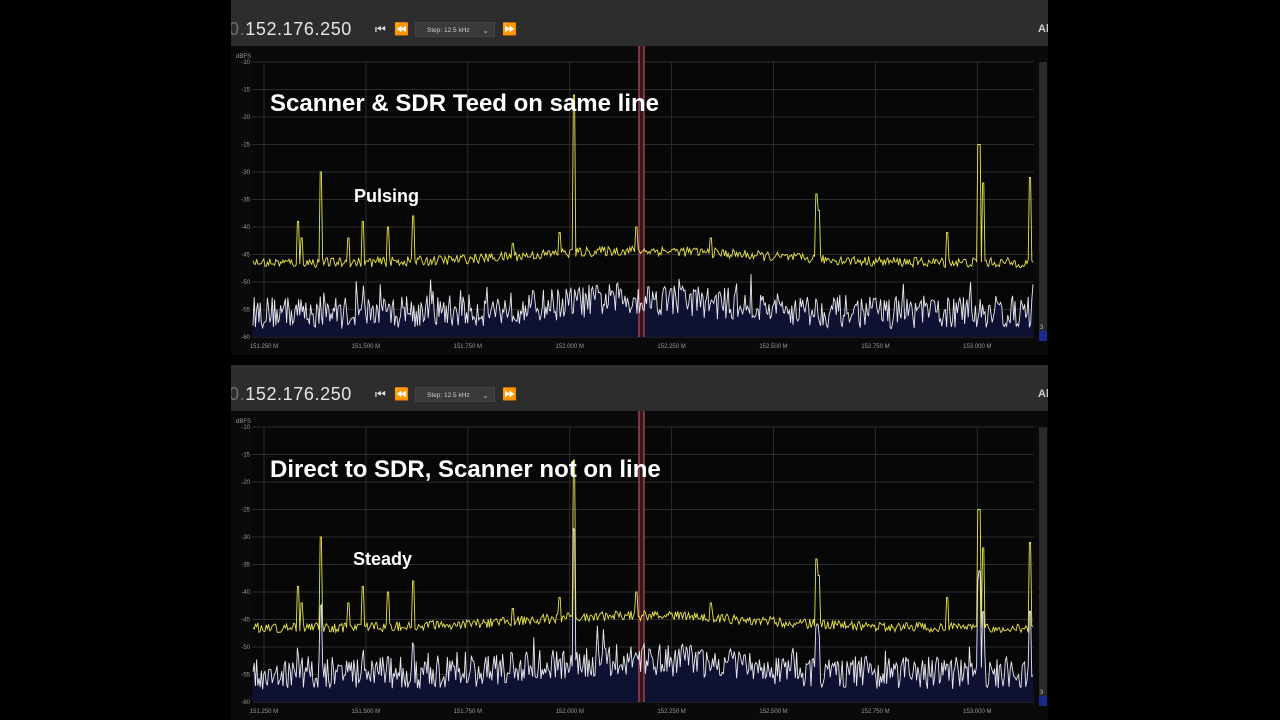 The width and height of the screenshot is (1280, 720). I want to click on spectrum-fill, so click(643, 305).